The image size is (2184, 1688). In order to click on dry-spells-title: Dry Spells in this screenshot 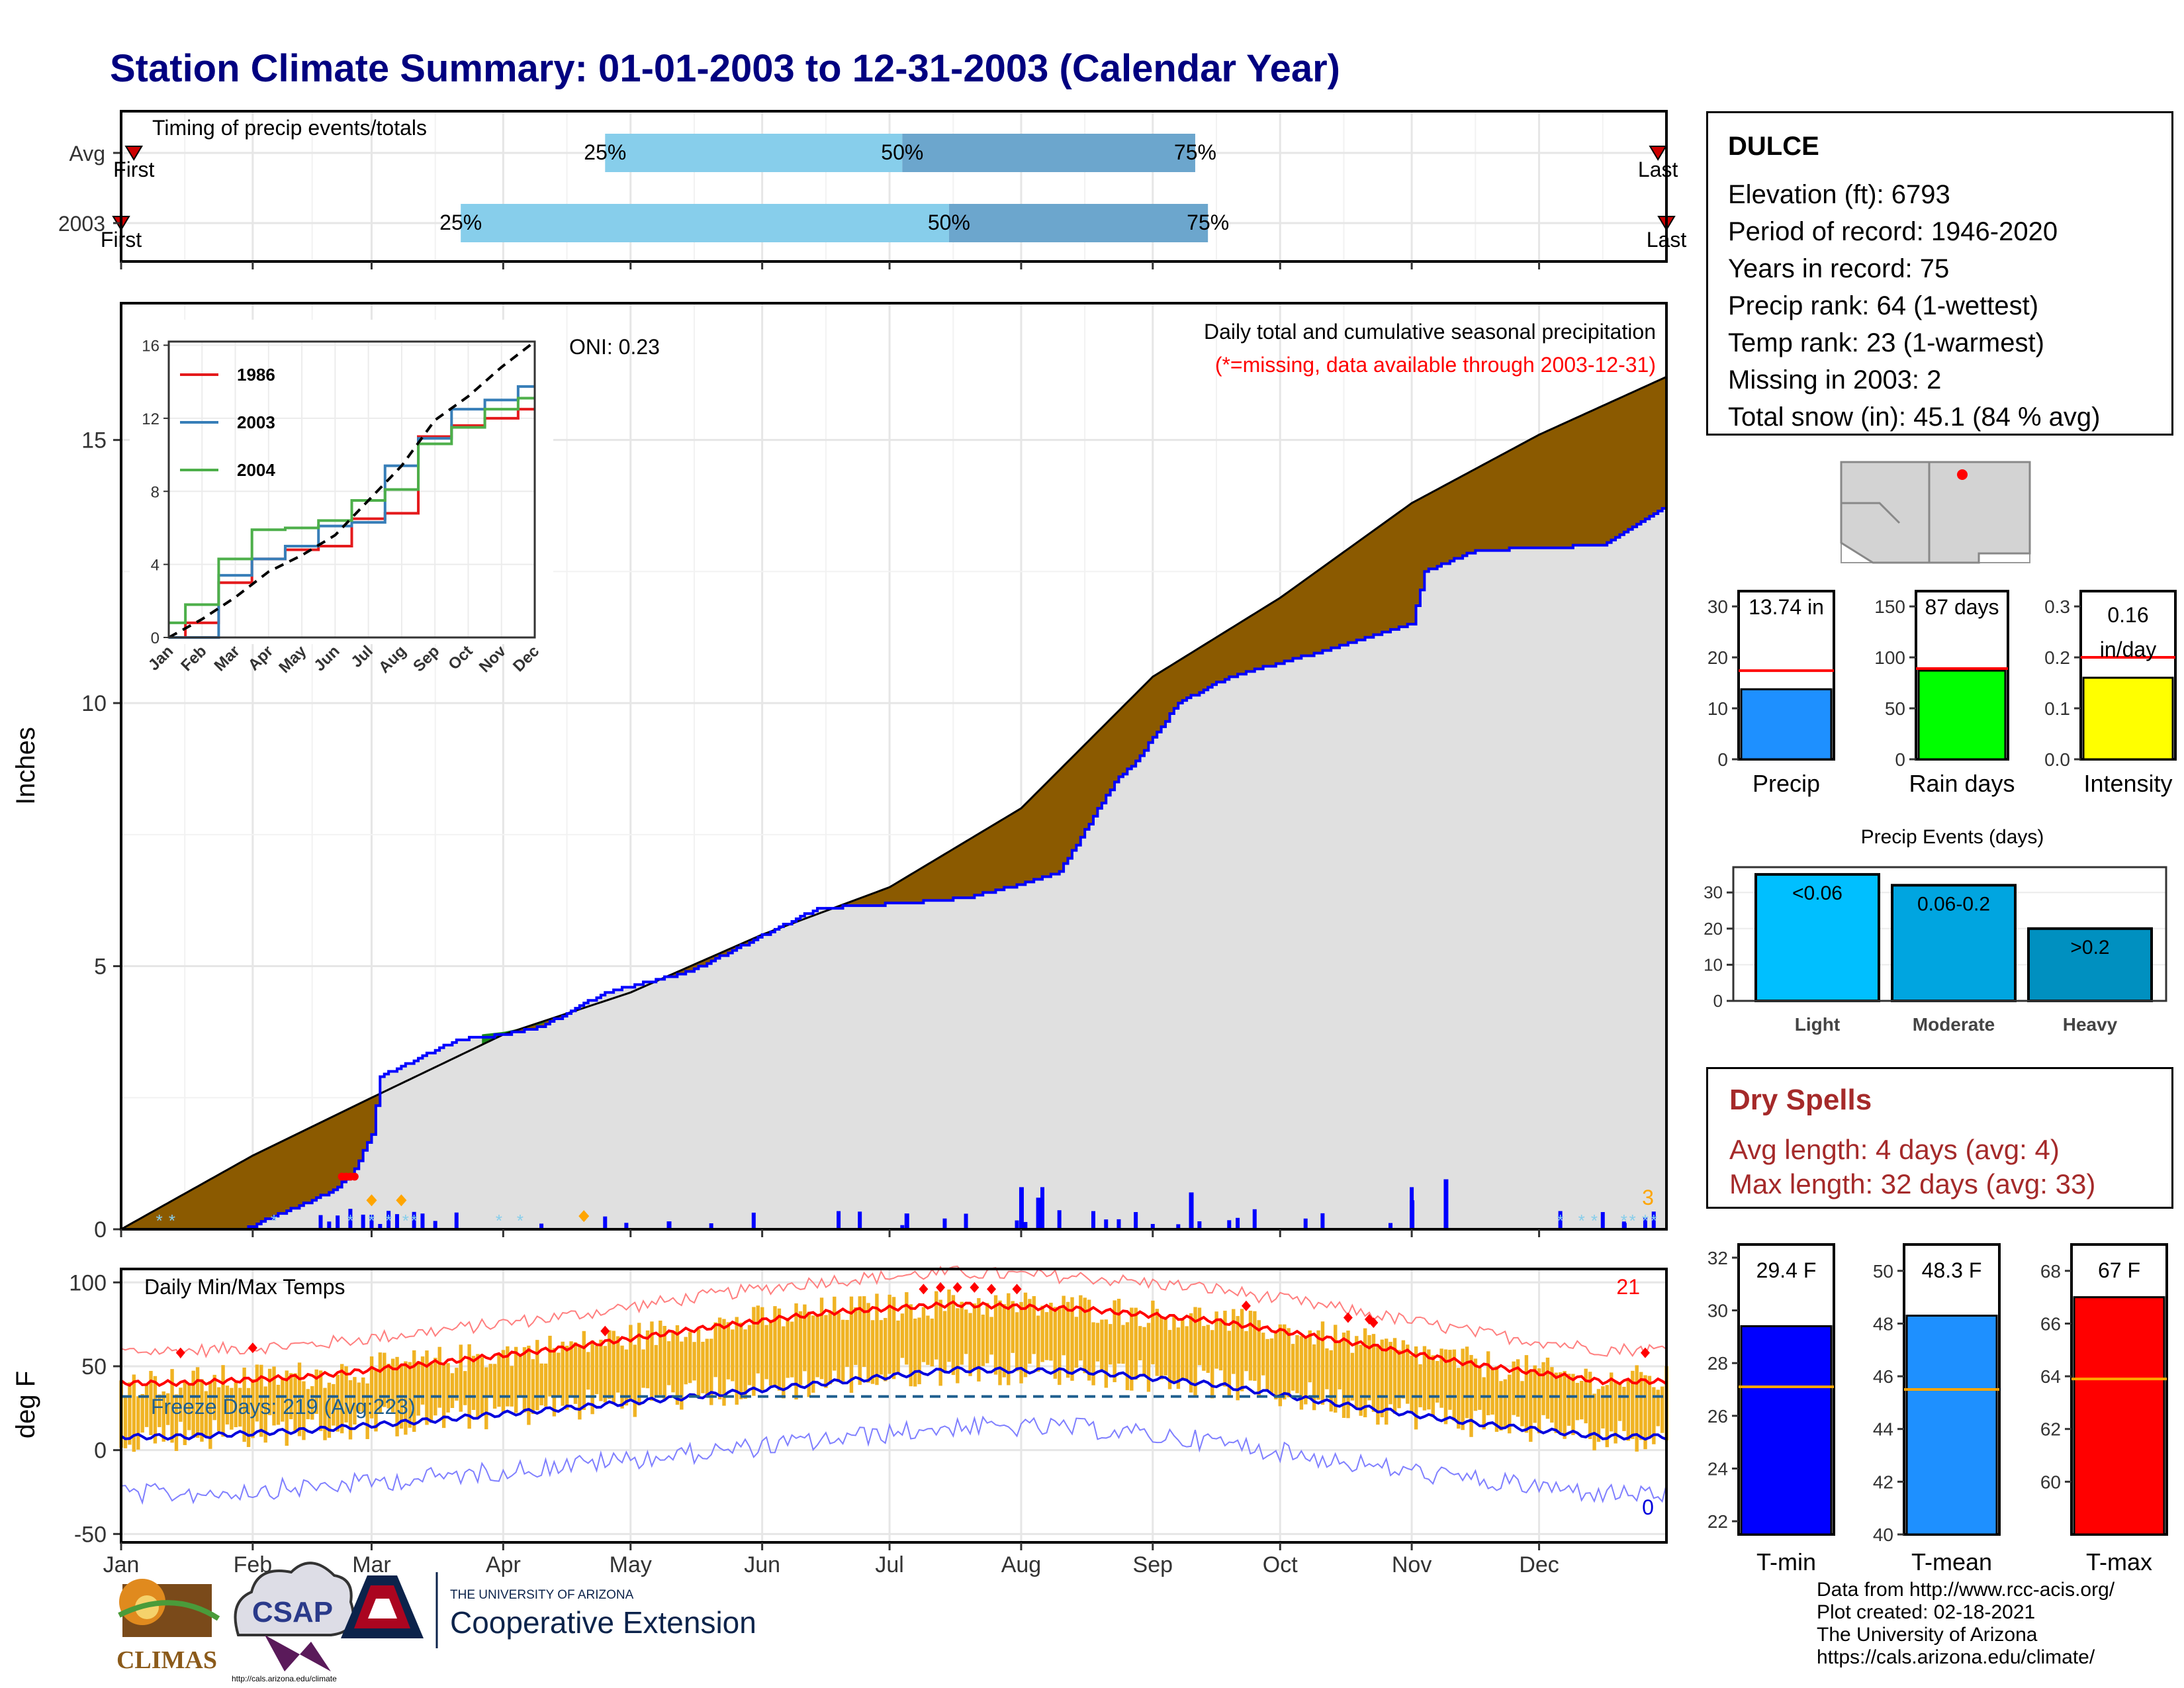, I will do `click(1800, 1100)`.